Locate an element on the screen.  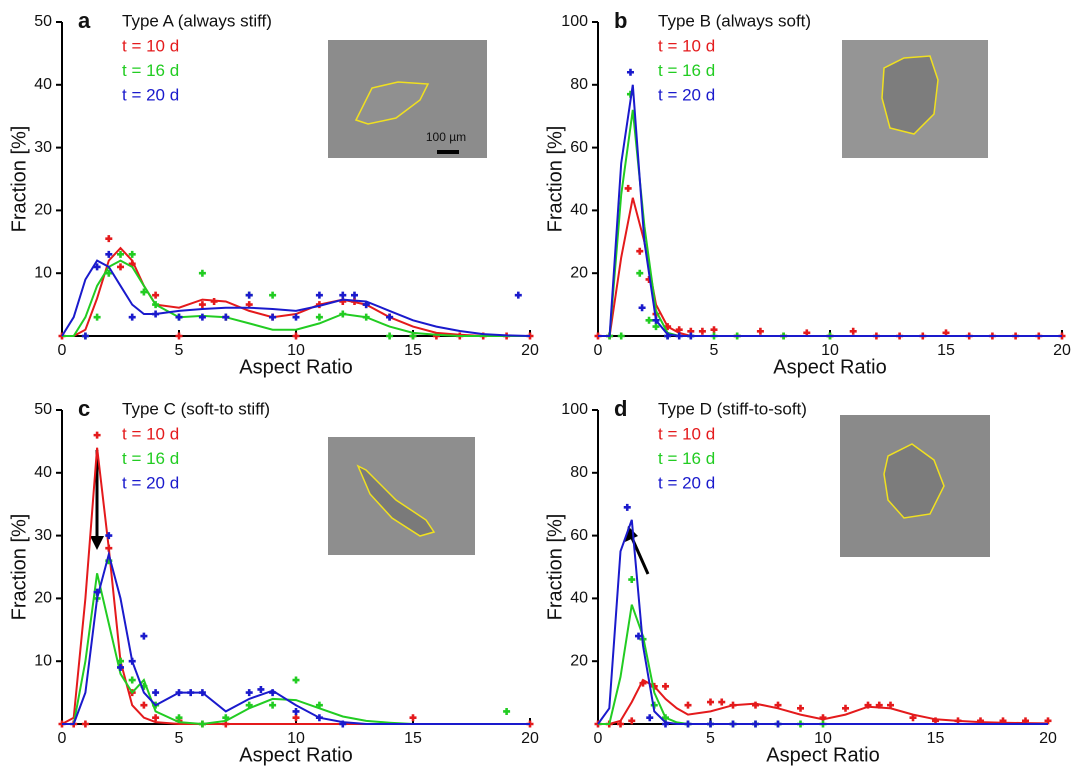
panel-title: Type B (always soft) is located at coordinates (734, 20).